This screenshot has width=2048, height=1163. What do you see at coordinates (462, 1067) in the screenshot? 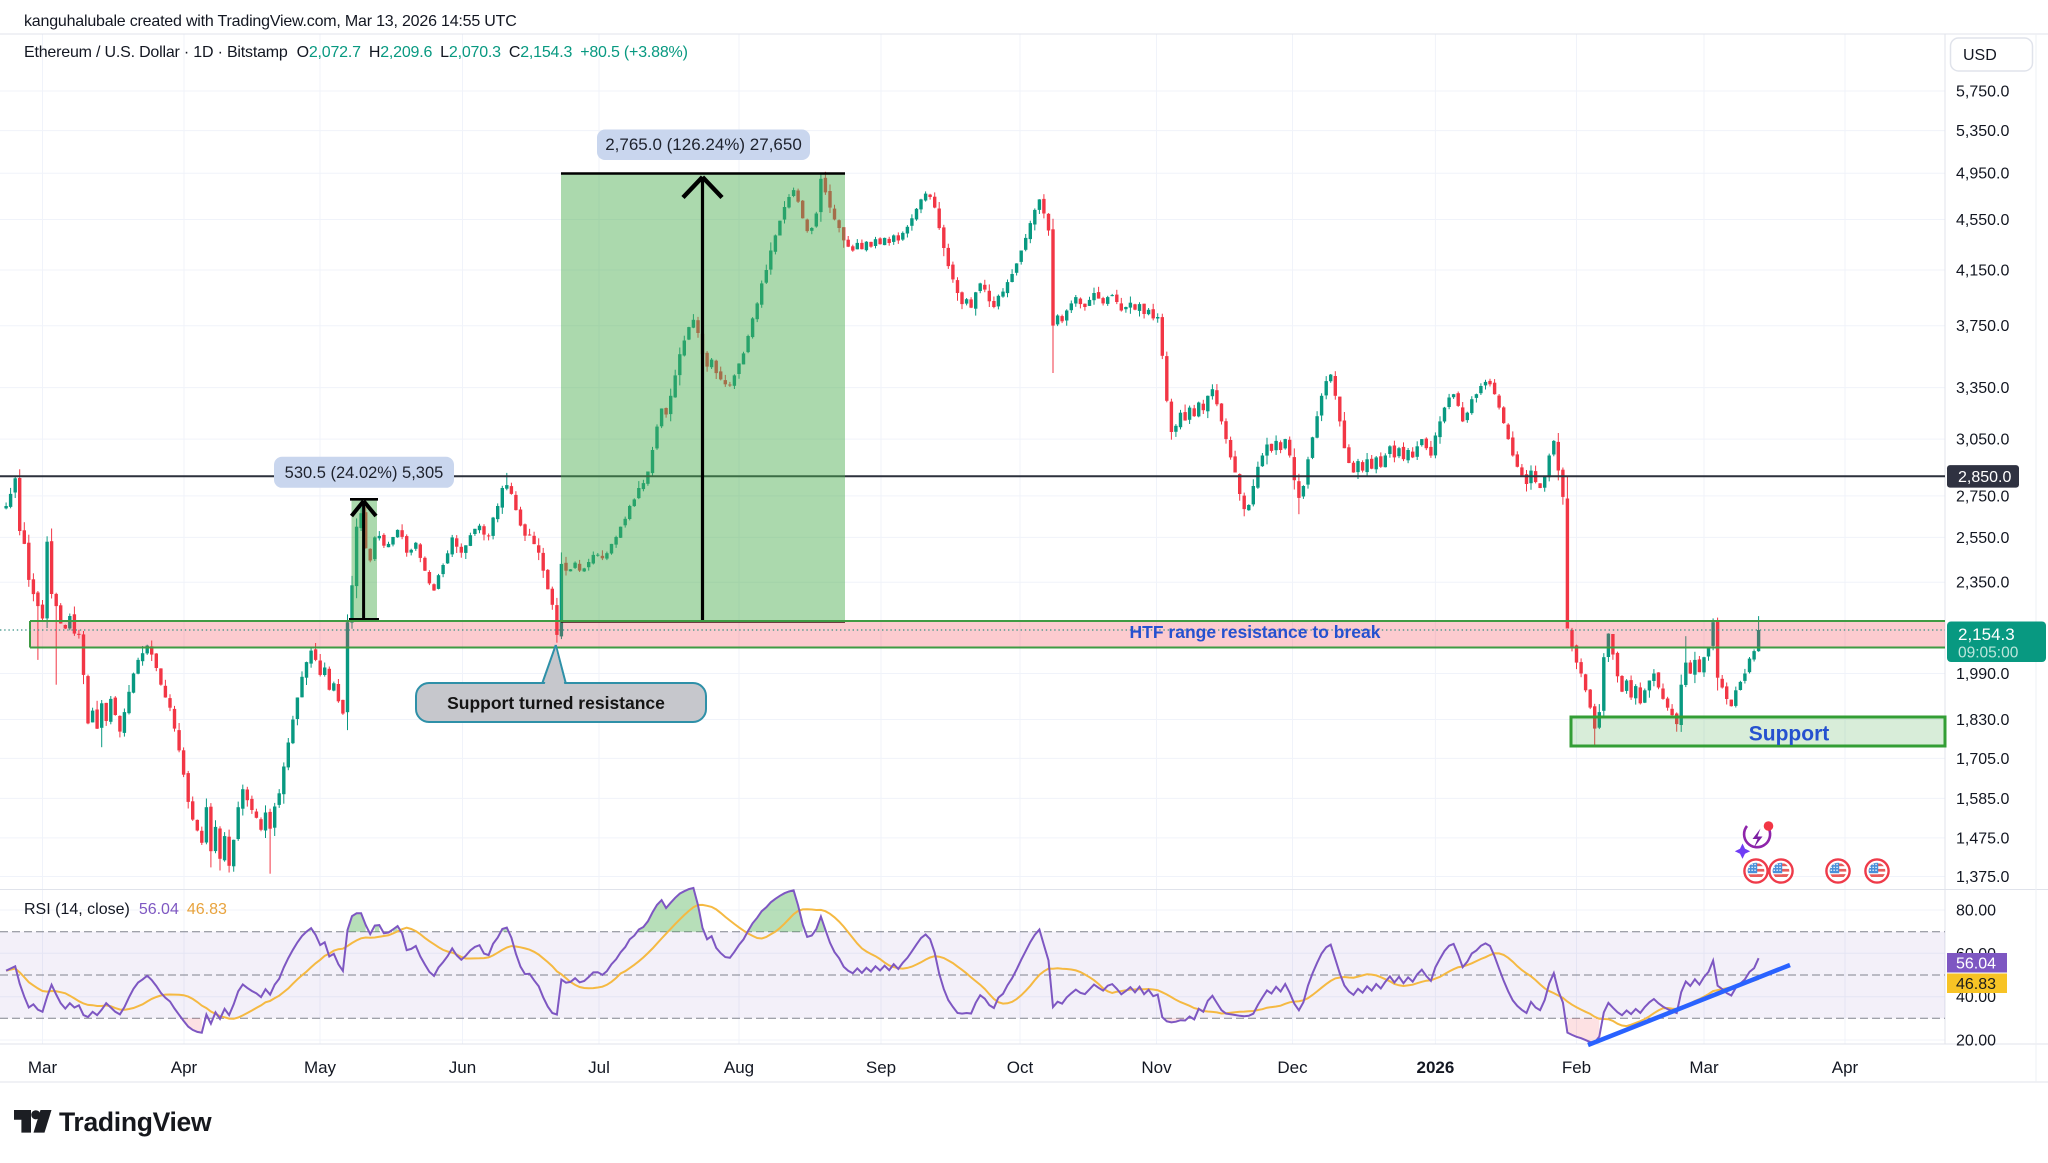
I see `svg-text: Jun` at bounding box center [462, 1067].